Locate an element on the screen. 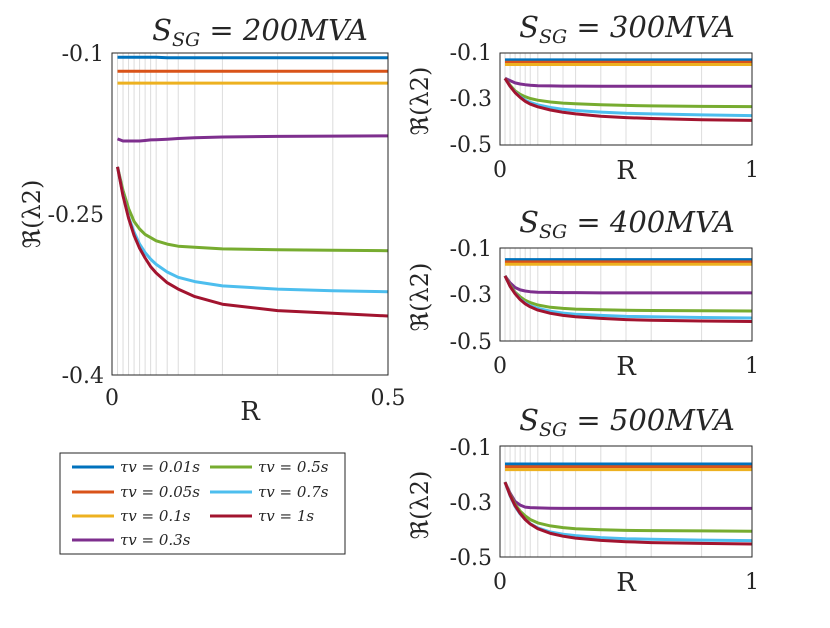 Image resolution: width=830 pixels, height=628 pixels. panel-300mva-axes-box is located at coordinates (626, 99).